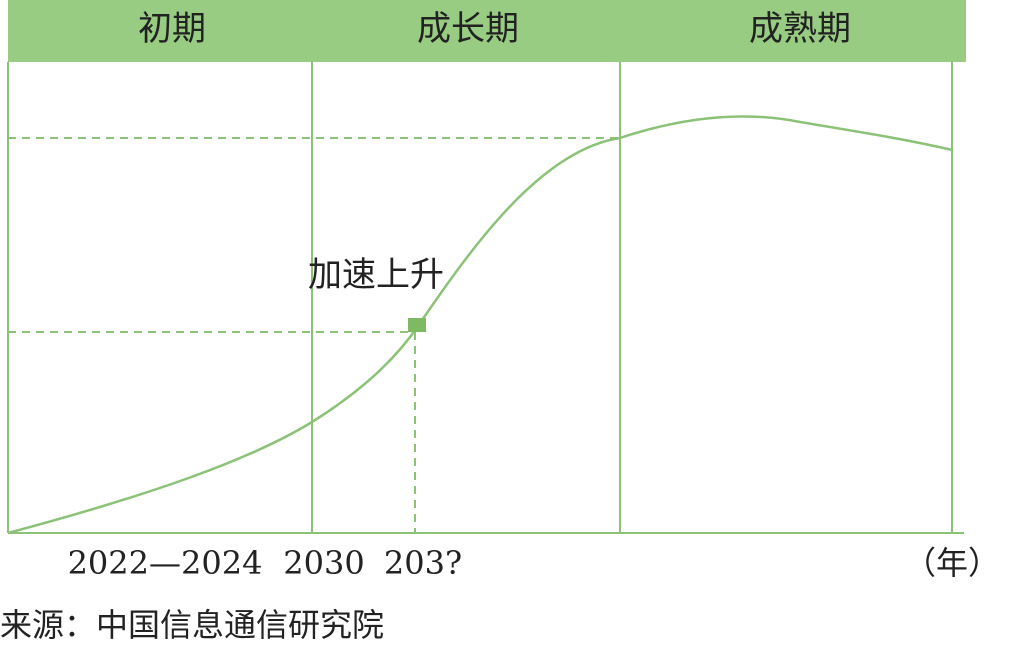  What do you see at coordinates (423, 563) in the screenshot?
I see `x-tick-label-203x: 203?` at bounding box center [423, 563].